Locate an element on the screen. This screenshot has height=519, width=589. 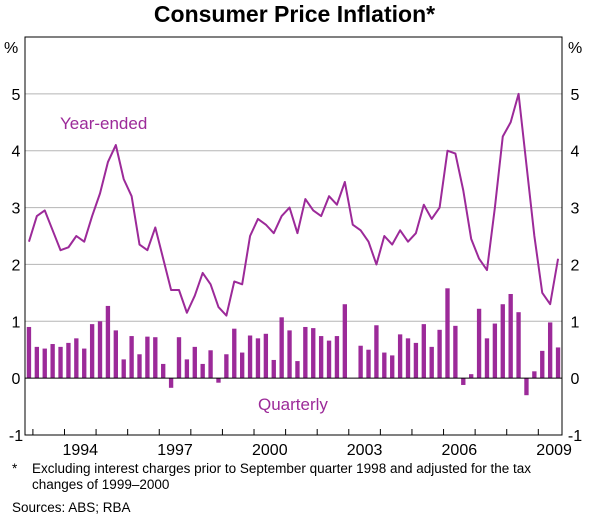
y-unit-right: % is located at coordinates (575, 48).